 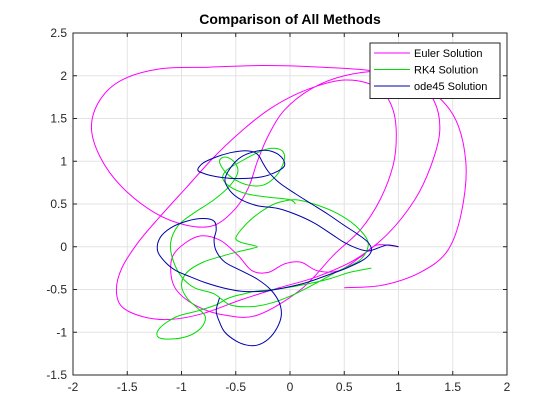 I want to click on chart-title: Comparison of All Methods, so click(x=290, y=19).